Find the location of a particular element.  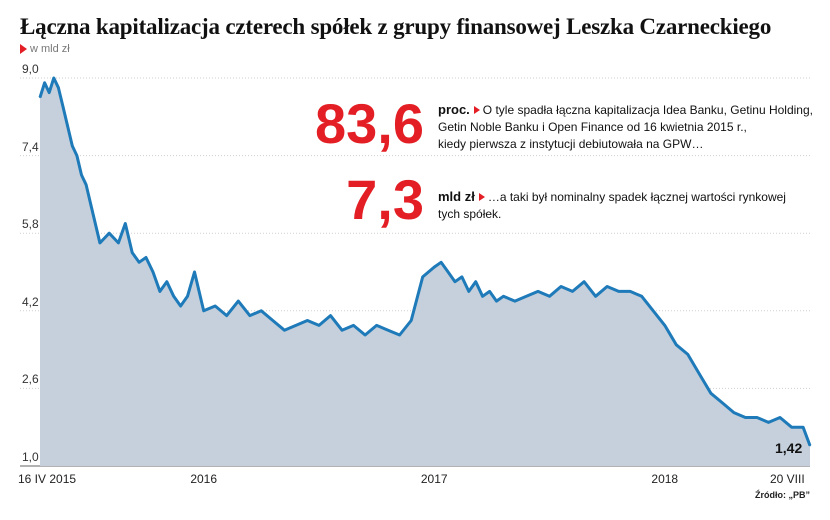

stat-number-percent: 83,6 is located at coordinates (369, 123).